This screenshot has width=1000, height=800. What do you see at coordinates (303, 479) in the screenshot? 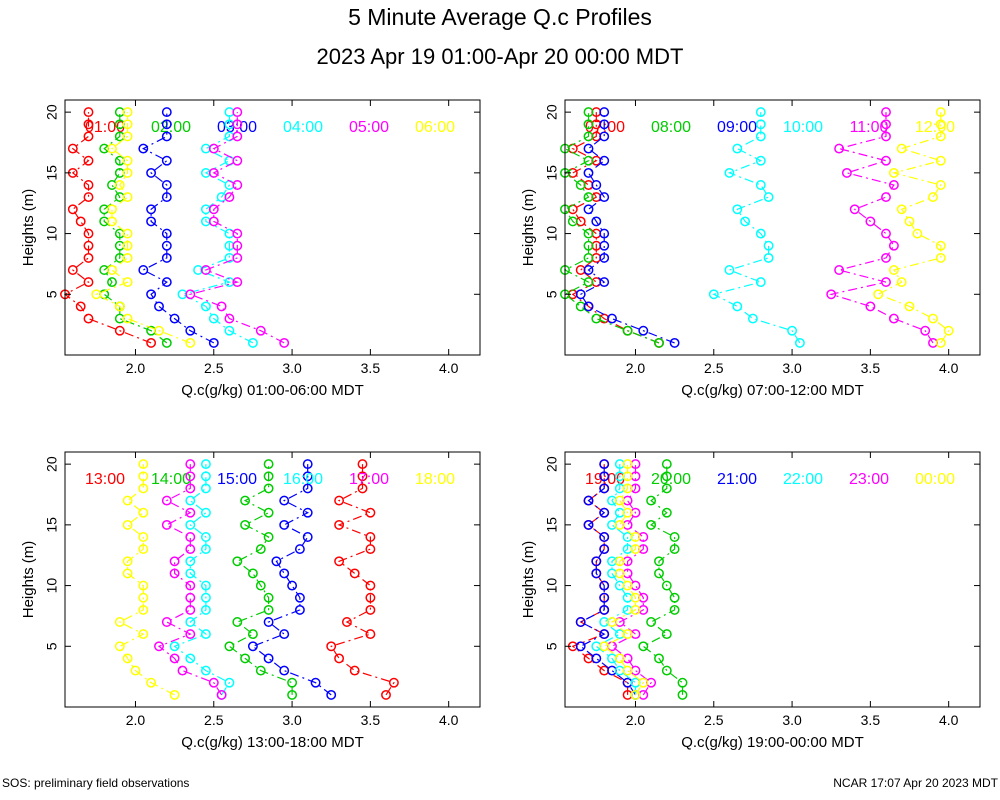
I see `legend-label-1600: 16:00` at bounding box center [303, 479].